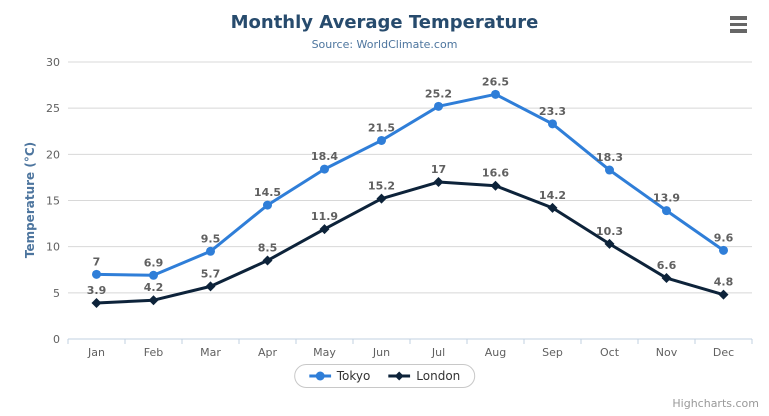 This screenshot has height=416, width=769. I want to click on tokyo-point-feb, so click(153, 275).